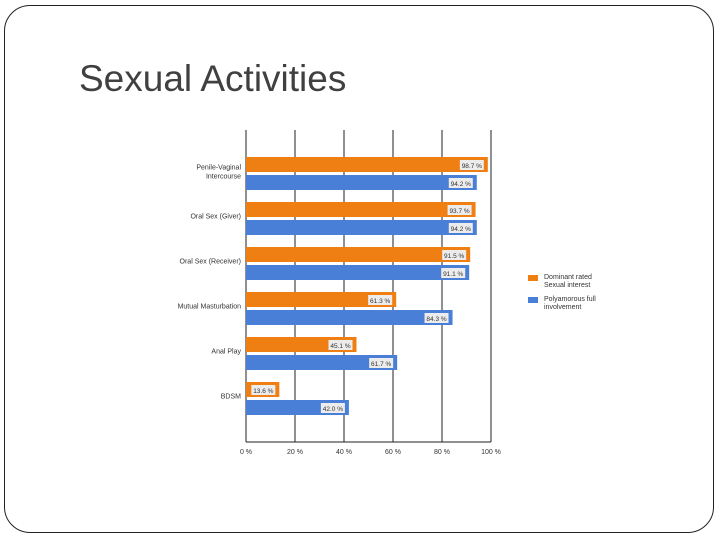 The width and height of the screenshot is (720, 540). I want to click on x-tick-label: 60 %, so click(393, 452).